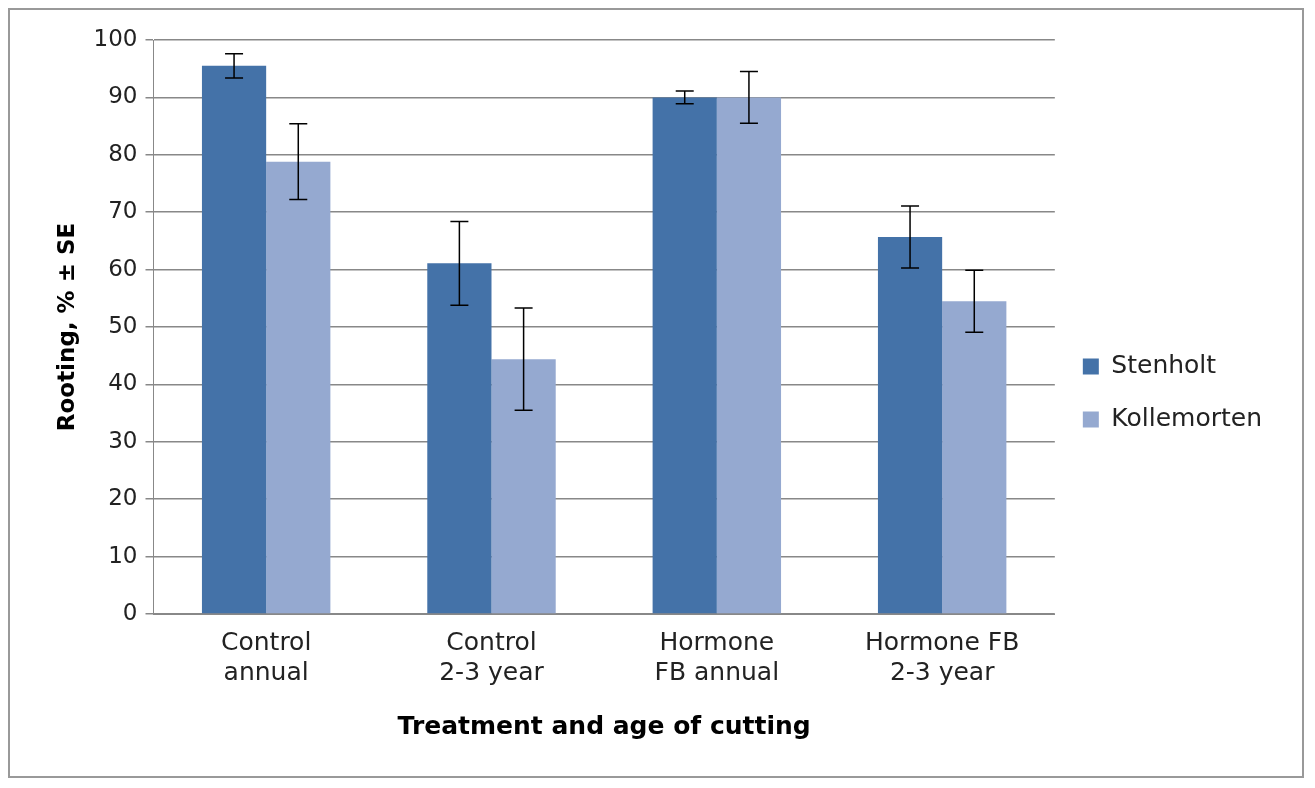  I want to click on y-tick-label: 40, so click(123, 382).